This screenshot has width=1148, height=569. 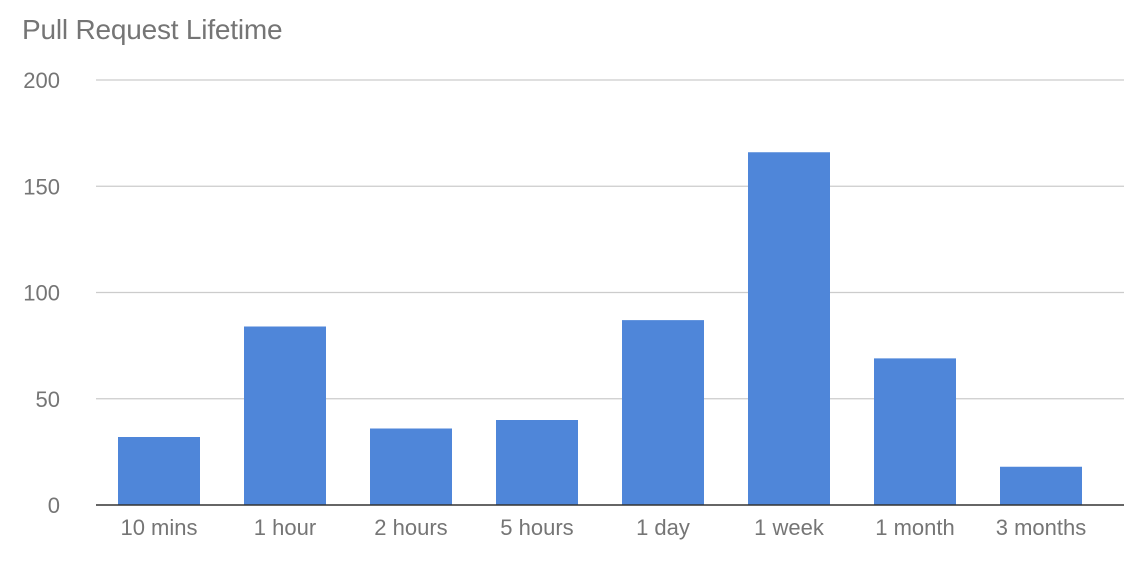 I want to click on x-tick-label: 3 months, so click(x=1041, y=527).